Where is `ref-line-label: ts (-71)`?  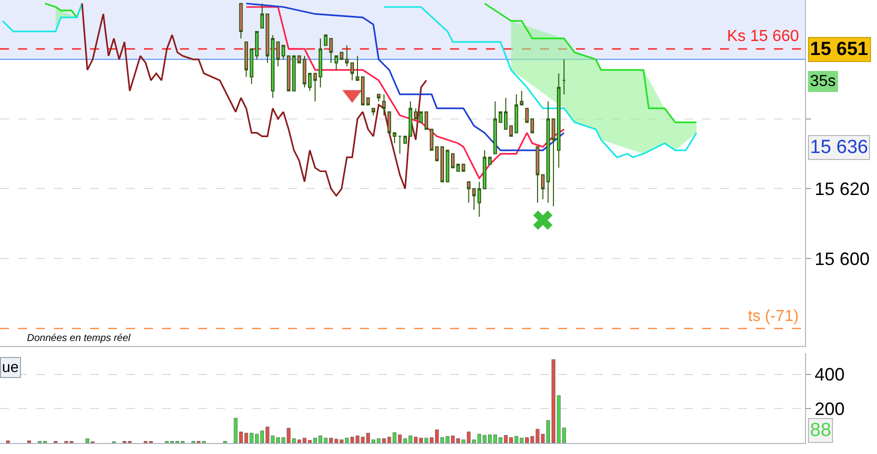
ref-line-label: ts (-71) is located at coordinates (773, 316).